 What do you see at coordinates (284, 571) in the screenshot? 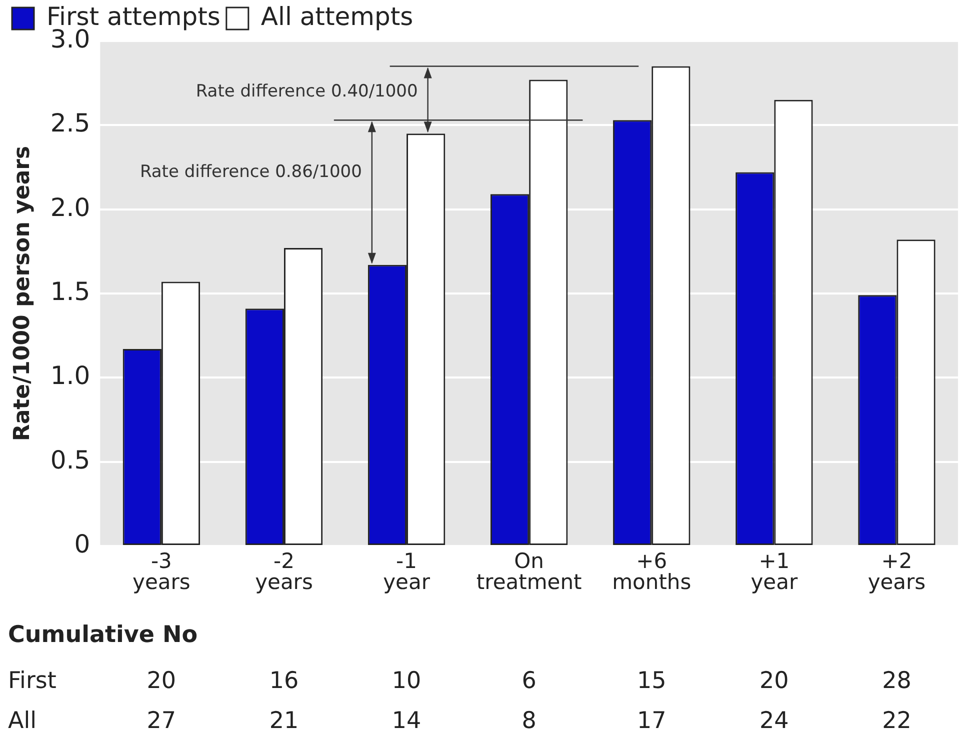
I see `x-tick-label: -2 years` at bounding box center [284, 571].